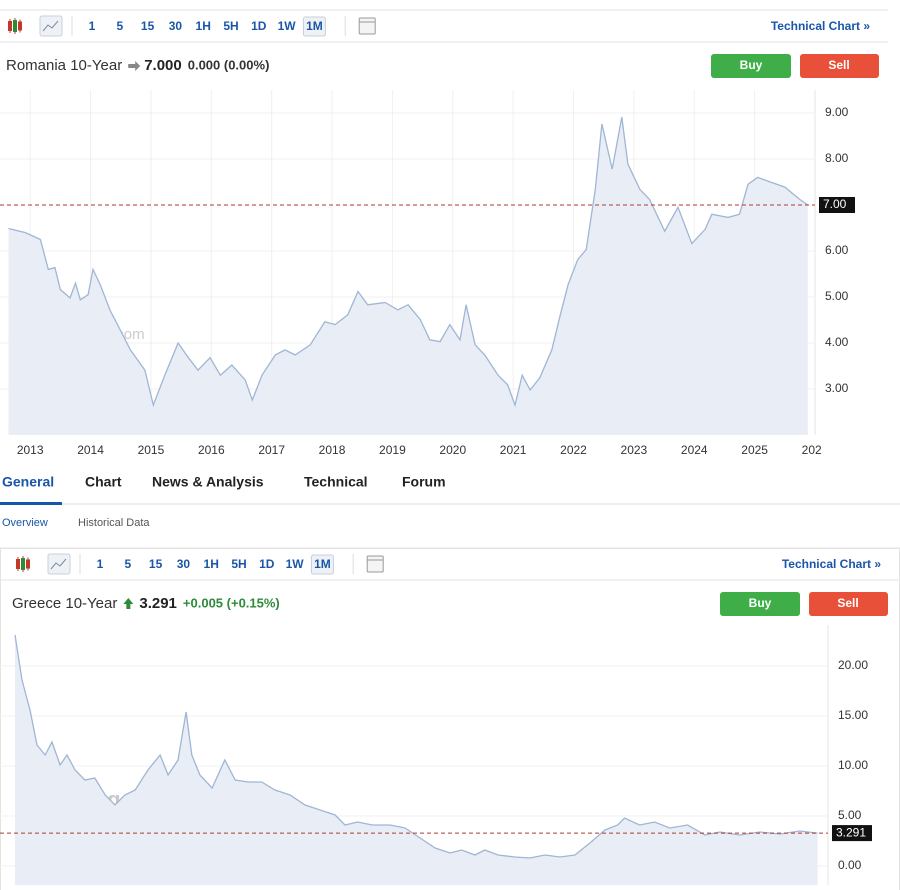  I want to click on tab: News & Analysis, so click(208, 482).